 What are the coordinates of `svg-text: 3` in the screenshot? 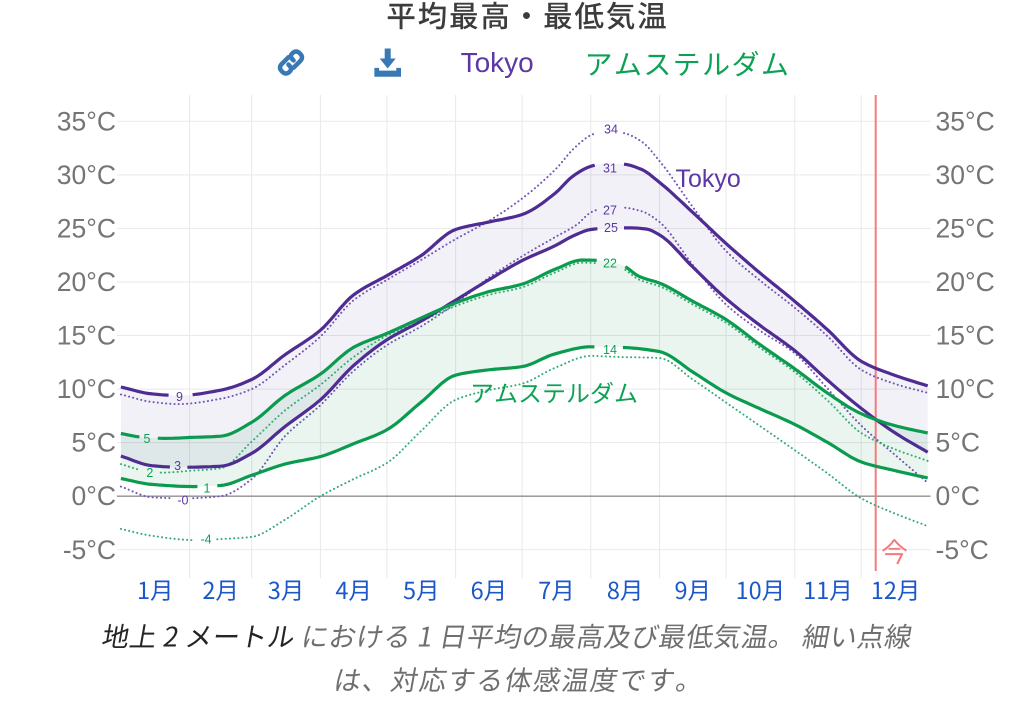 It's located at (177, 466).